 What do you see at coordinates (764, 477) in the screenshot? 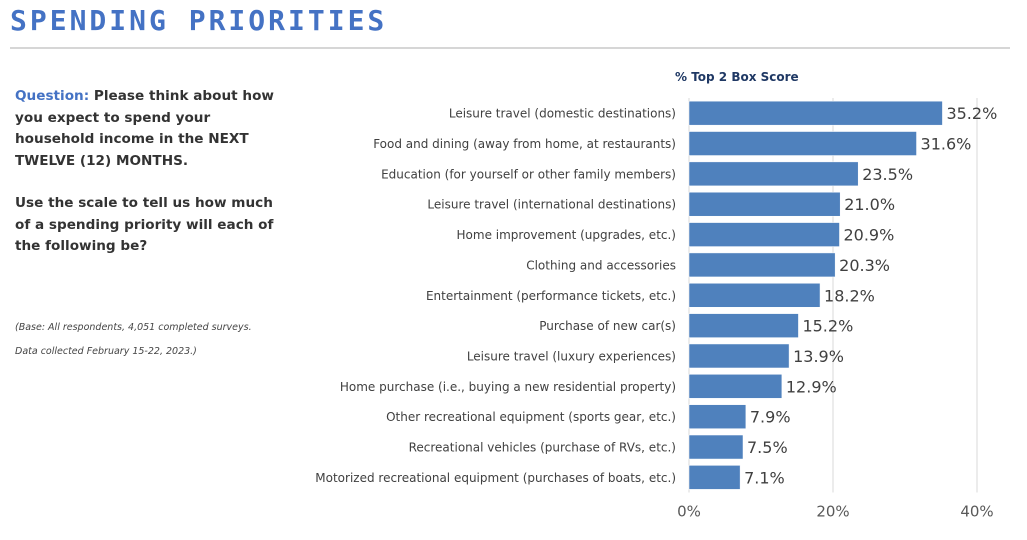
I see `data-label: 7.1%` at bounding box center [764, 477].